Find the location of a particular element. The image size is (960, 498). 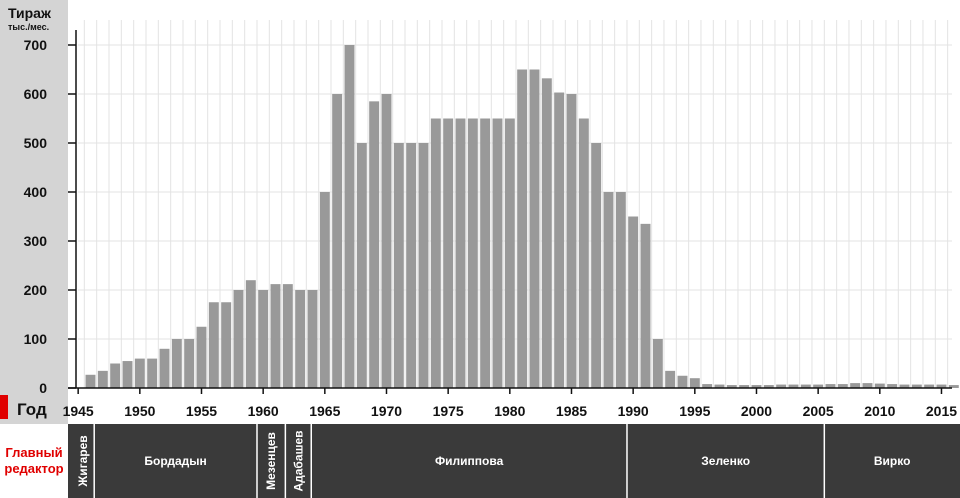

y-tick-label: 600 is located at coordinates (36, 94).